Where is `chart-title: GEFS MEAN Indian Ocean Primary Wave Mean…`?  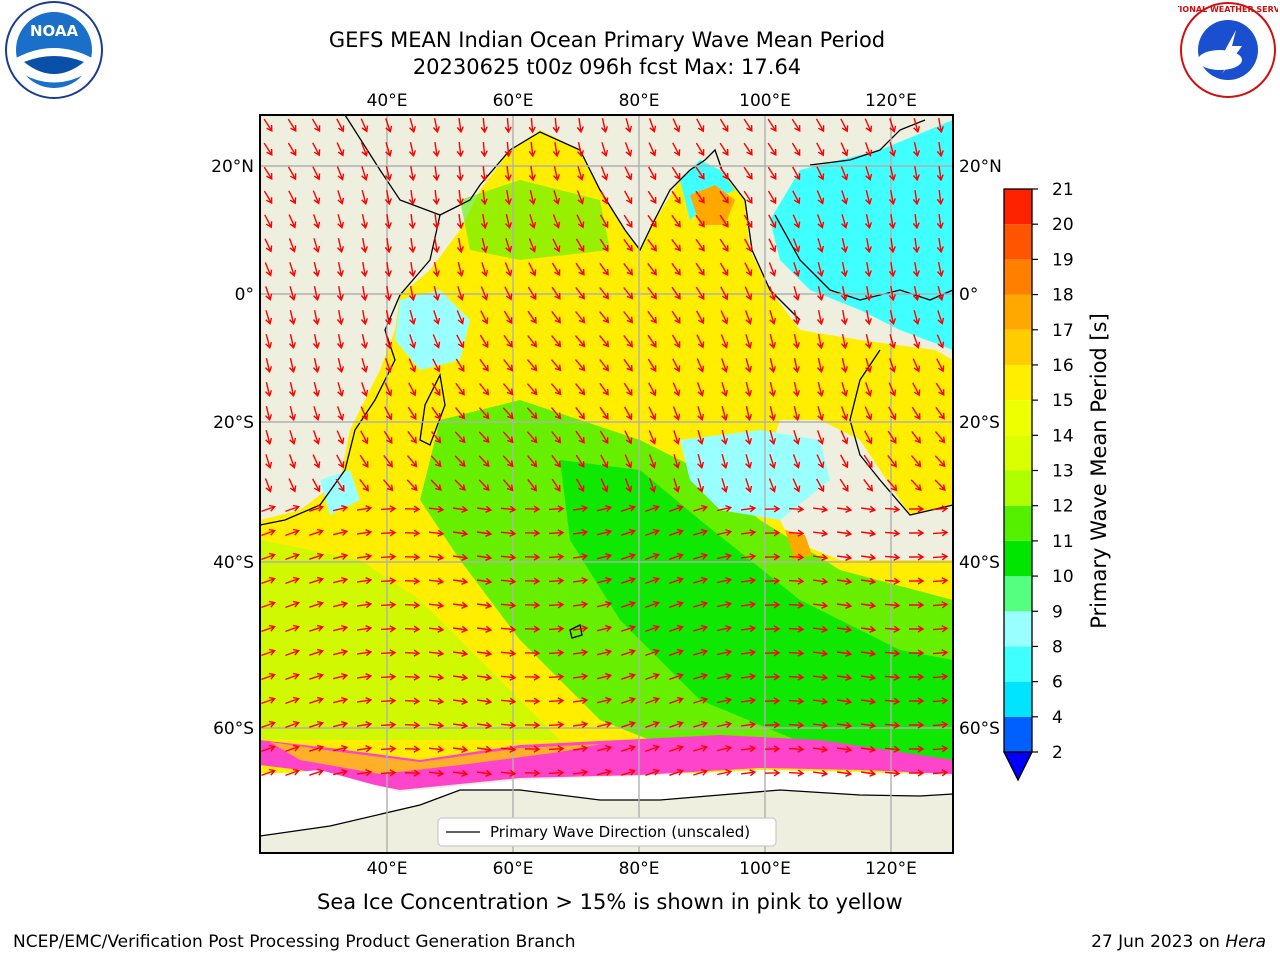 chart-title: GEFS MEAN Indian Ocean Primary Wave Mean… is located at coordinates (607, 40).